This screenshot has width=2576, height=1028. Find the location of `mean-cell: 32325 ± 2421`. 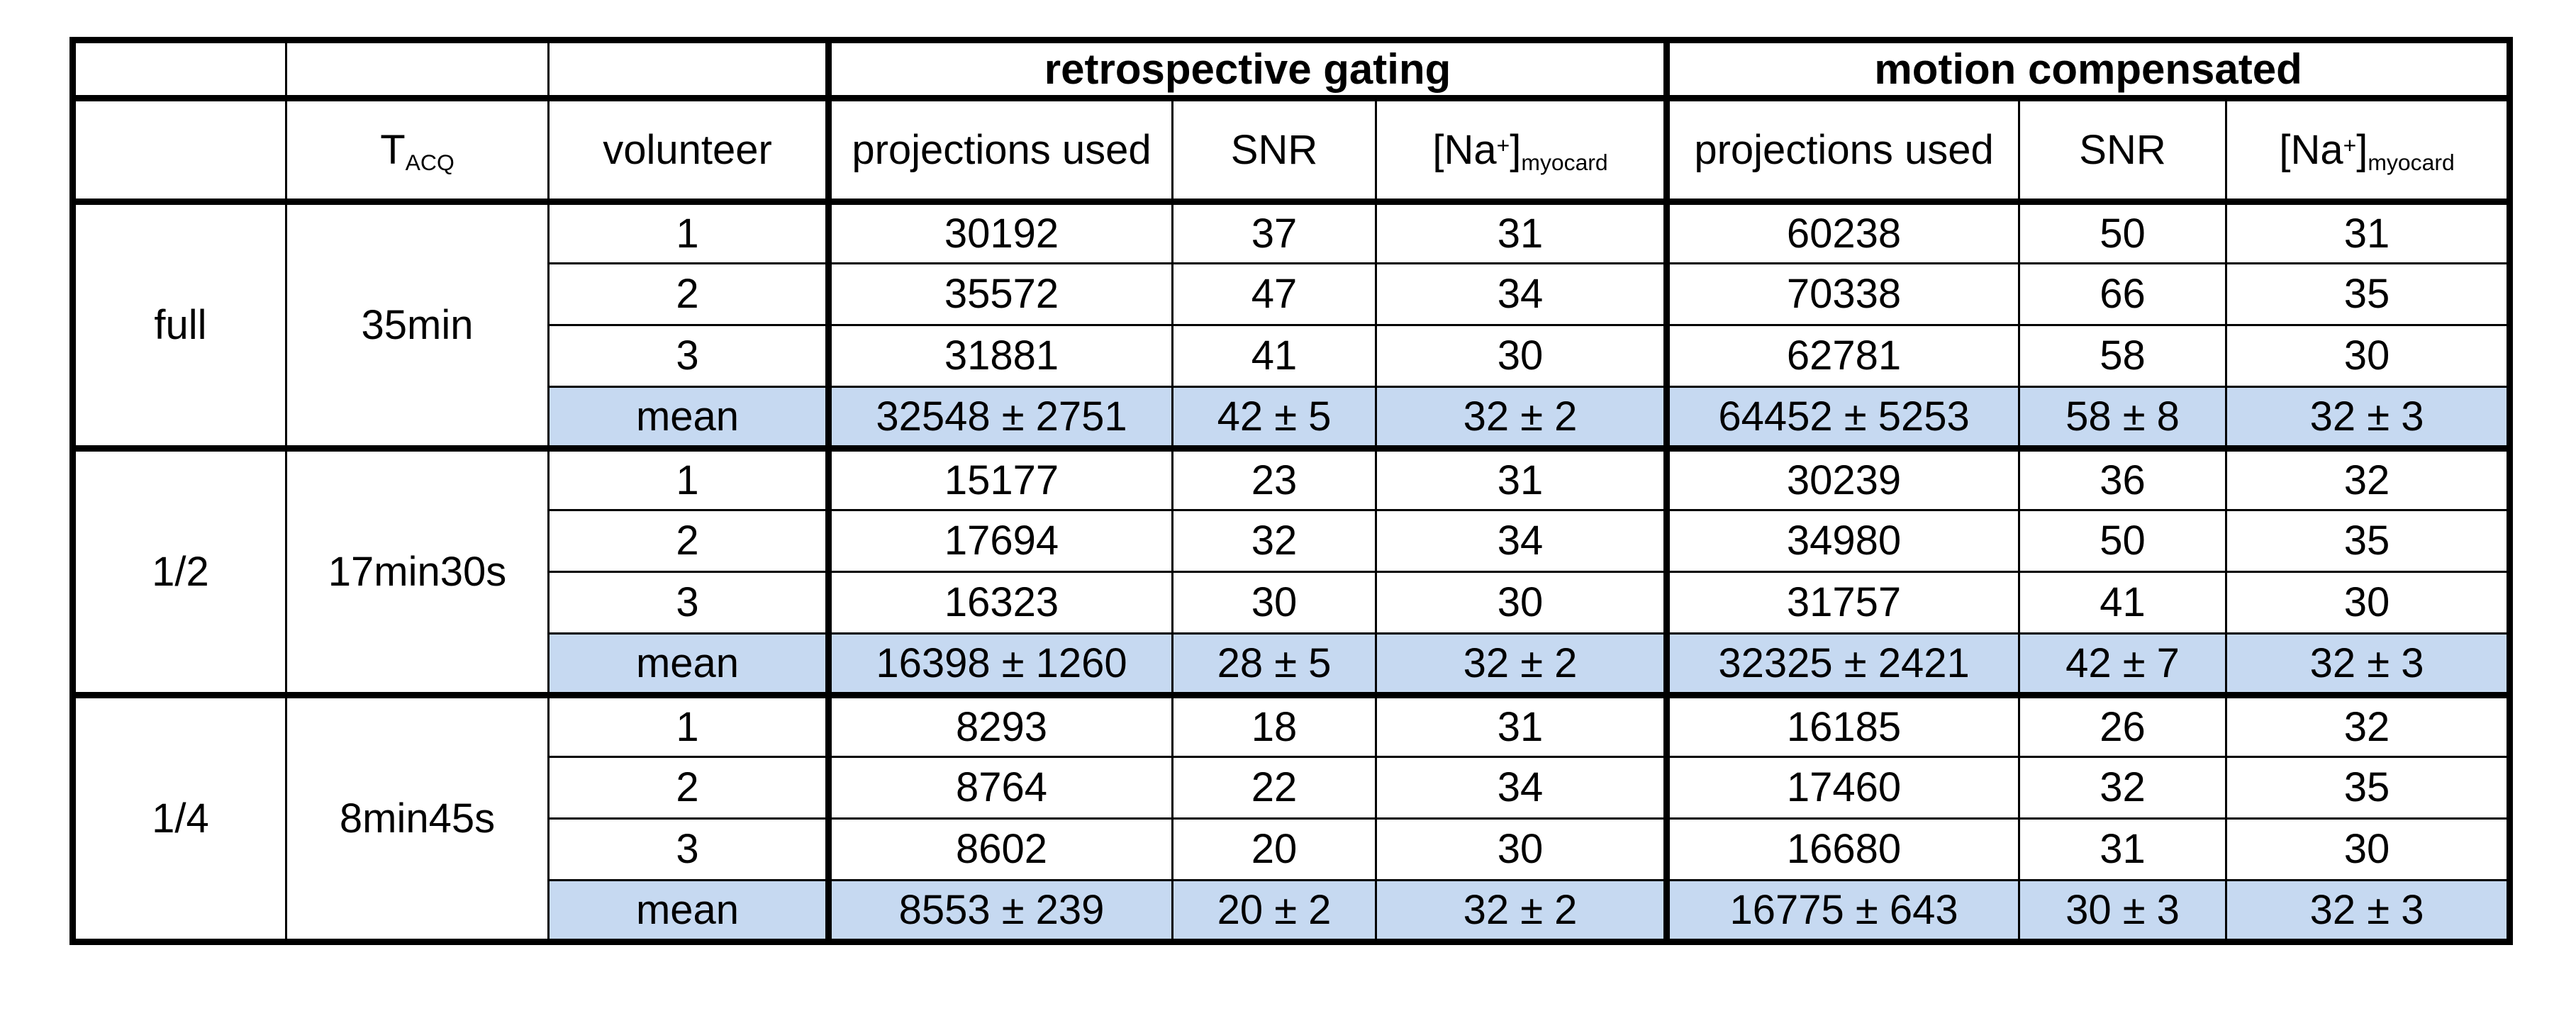

mean-cell: 32325 ± 2421 is located at coordinates (1844, 665).